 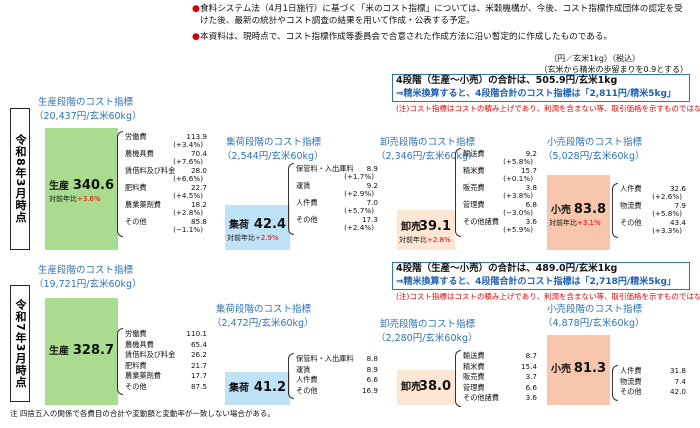 I want to click on item-value: 3.8, so click(x=531, y=187).